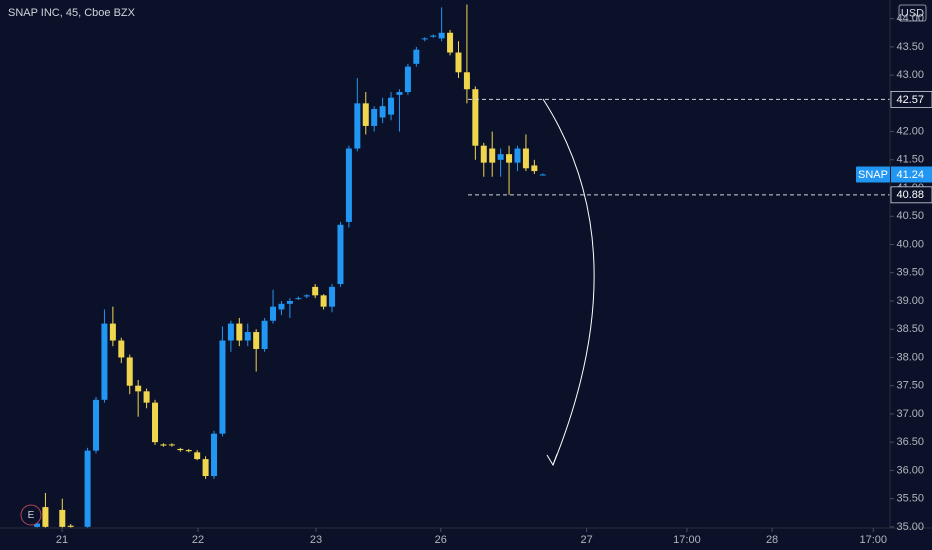 This screenshot has width=932, height=550. I want to click on y-tick-label: 38.00, so click(910, 357).